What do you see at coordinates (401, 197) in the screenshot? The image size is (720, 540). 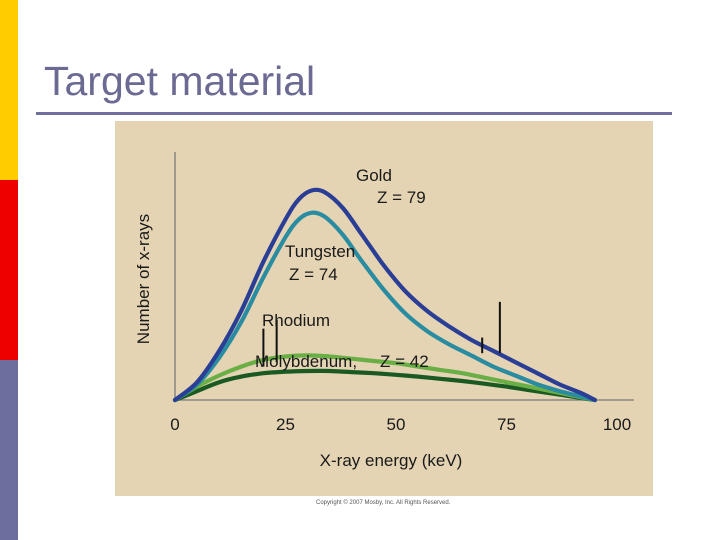 I see `gold-z-label: Z = 79` at bounding box center [401, 197].